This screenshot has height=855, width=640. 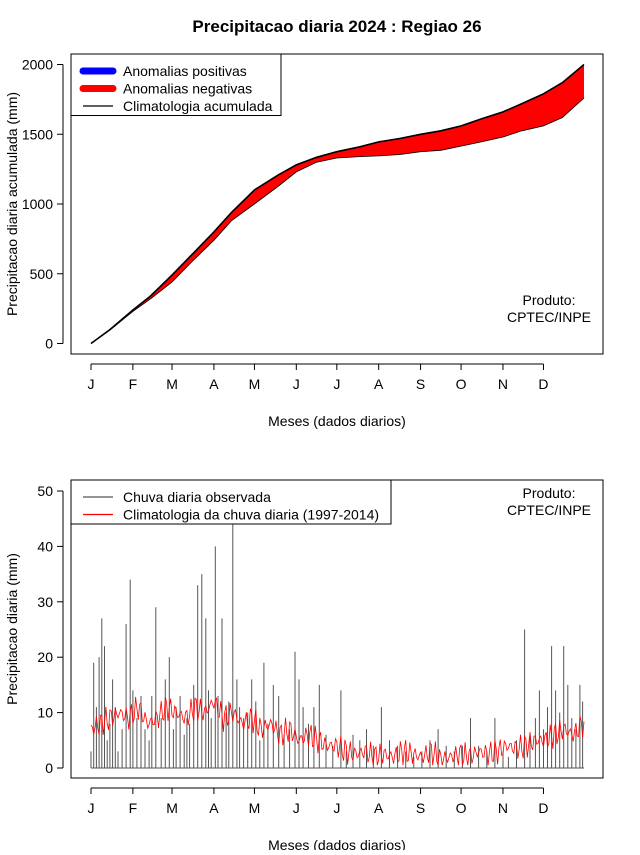 What do you see at coordinates (45, 602) in the screenshot?
I see `y-tick-label: 30` at bounding box center [45, 602].